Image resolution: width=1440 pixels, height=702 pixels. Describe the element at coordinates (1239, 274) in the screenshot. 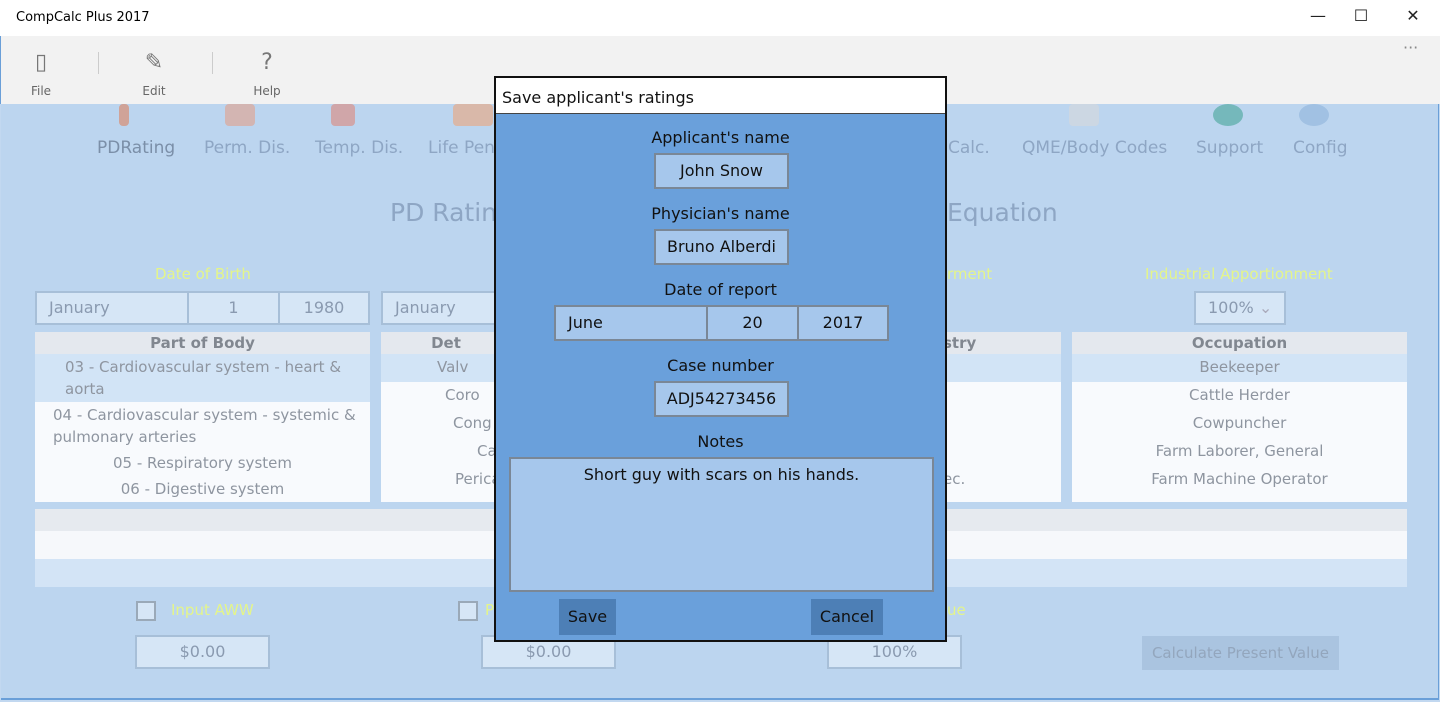

I see `industrial-apportionment-label: Industrial Apportionment` at that location.